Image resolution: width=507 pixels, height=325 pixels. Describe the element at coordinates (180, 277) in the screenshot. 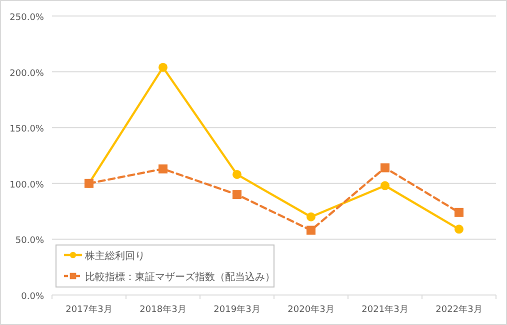

I see `legend-label: 比較指標：東証マザーズ指数（配当込み）` at that location.